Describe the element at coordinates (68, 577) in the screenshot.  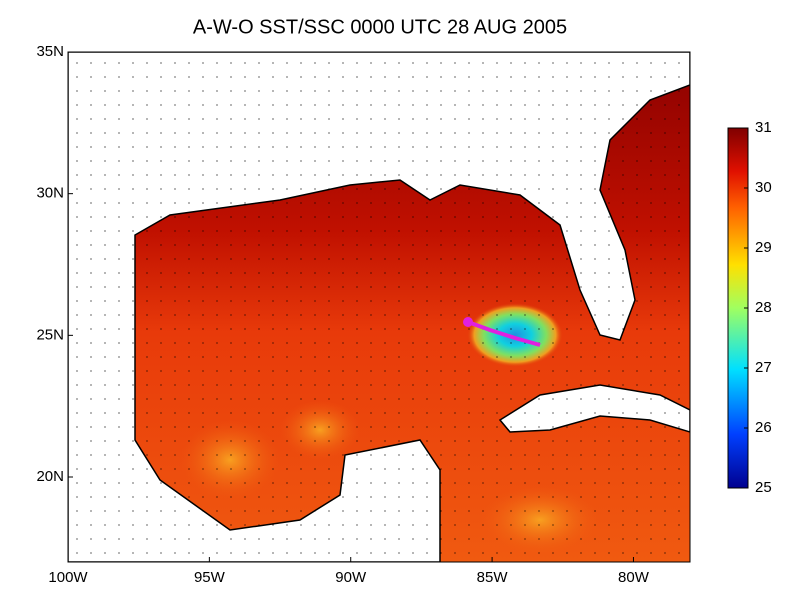
I see `x-tick-label: 100W` at that location.